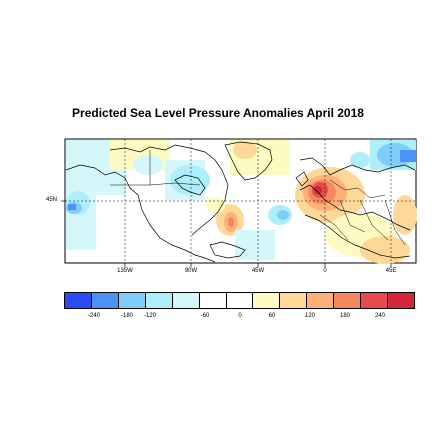  Describe the element at coordinates (310, 316) in the screenshot. I see `colorbar-tick-label: 120` at that location.